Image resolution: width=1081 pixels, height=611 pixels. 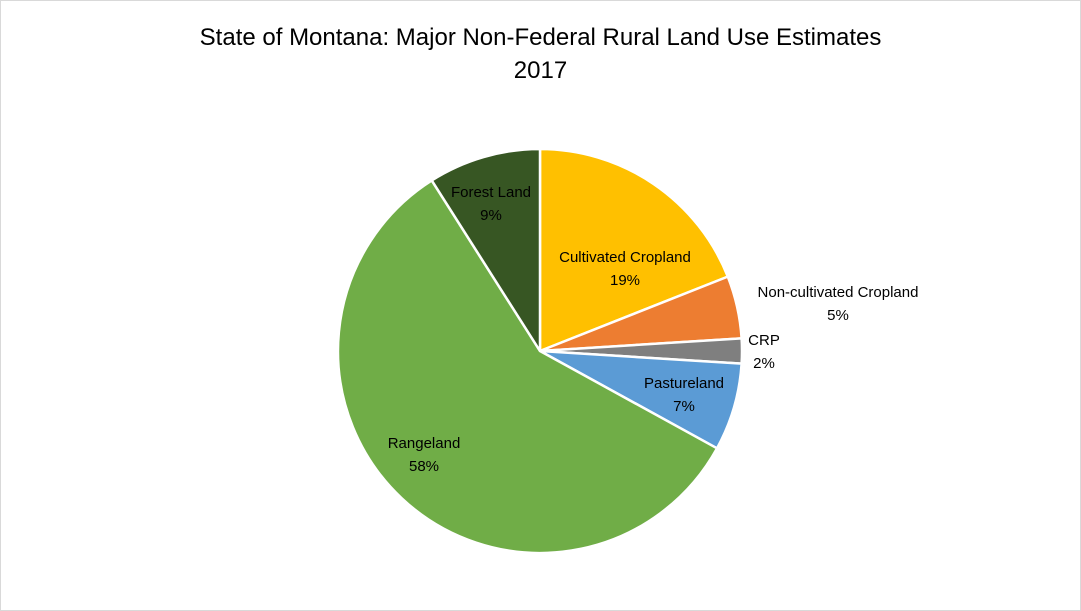 I want to click on data-label-crp: CRP 2%, so click(x=764, y=352).